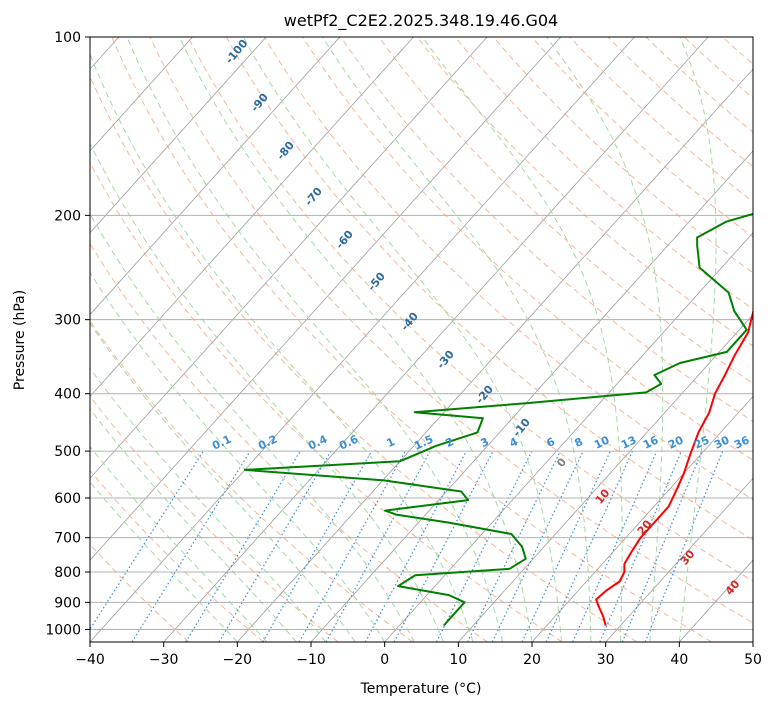  I want to click on temperature-profile-line, so click(674, 467).